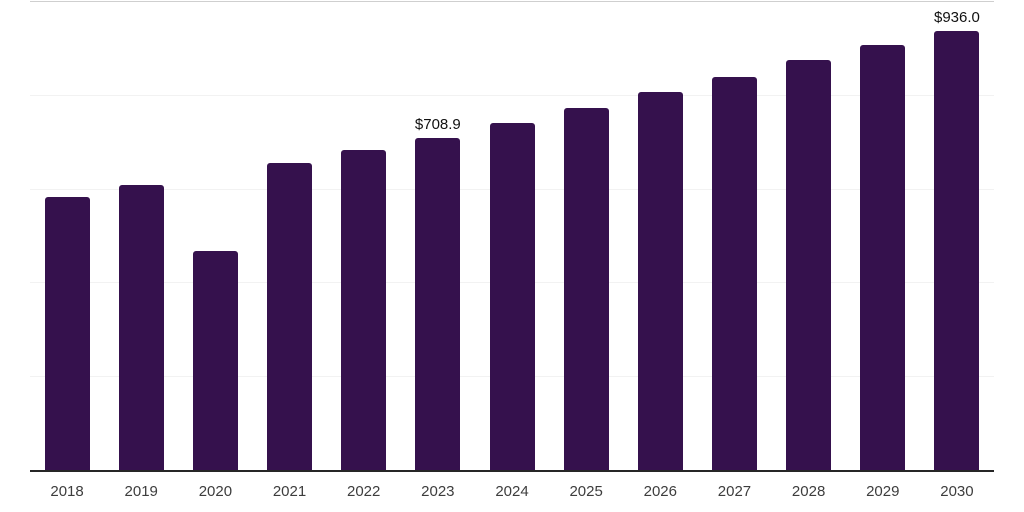 This screenshot has height=512, width=1024. What do you see at coordinates (215, 360) in the screenshot?
I see `bar-2020` at bounding box center [215, 360].